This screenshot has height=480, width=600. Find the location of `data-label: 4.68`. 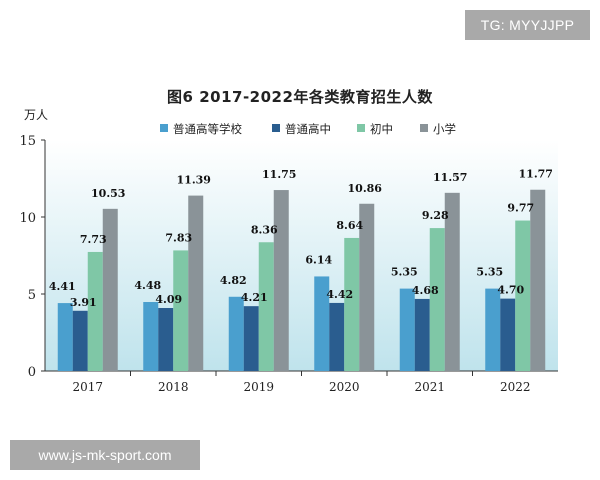

data-label: 4.68 is located at coordinates (425, 290).